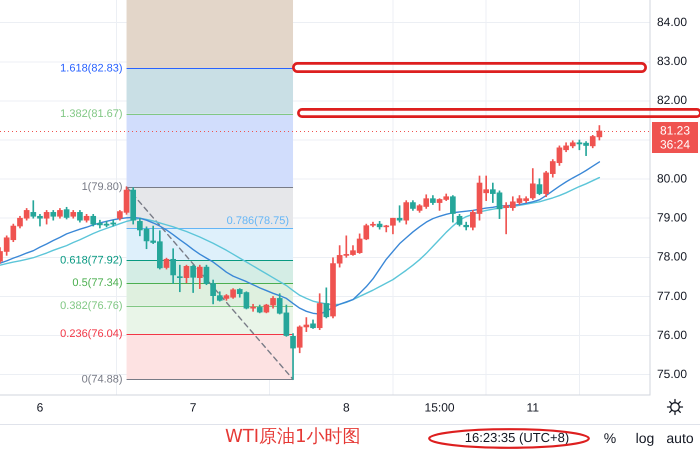 The image size is (700, 450). Describe the element at coordinates (102, 379) in the screenshot. I see `ref-line-label: 0(74.88)` at that location.